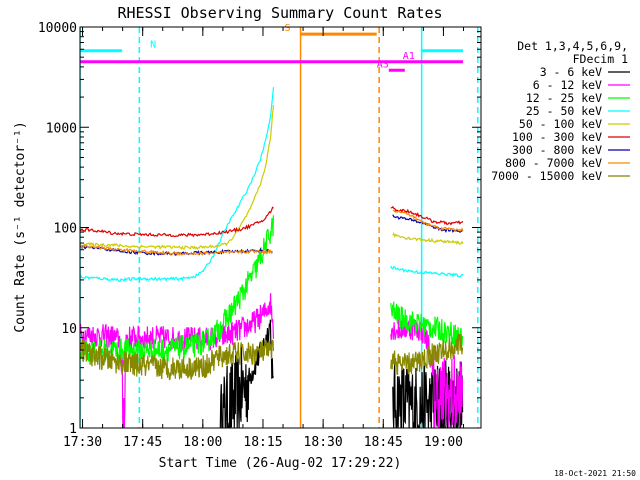 The width and height of the screenshot is (640, 480). I want to click on footer-timestamp: 18-Oct-2021 21:50, so click(595, 473).